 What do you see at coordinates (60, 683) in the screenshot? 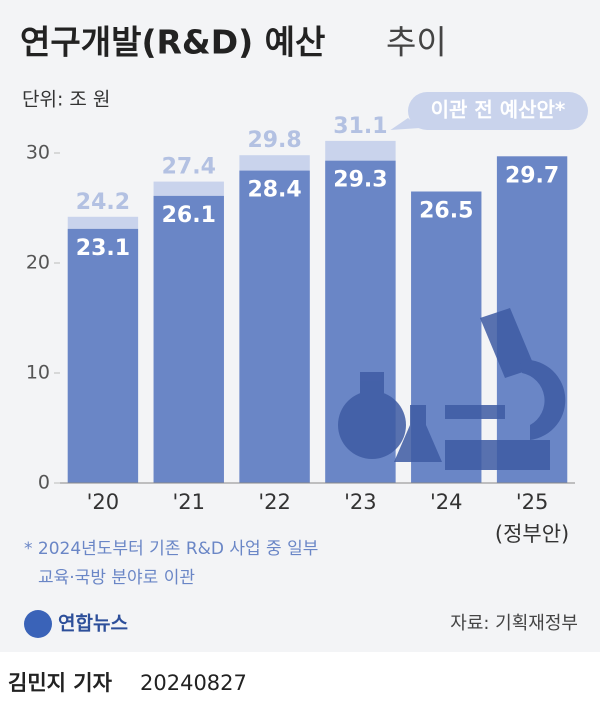
I see `byline: 김민지 기자` at bounding box center [60, 683].